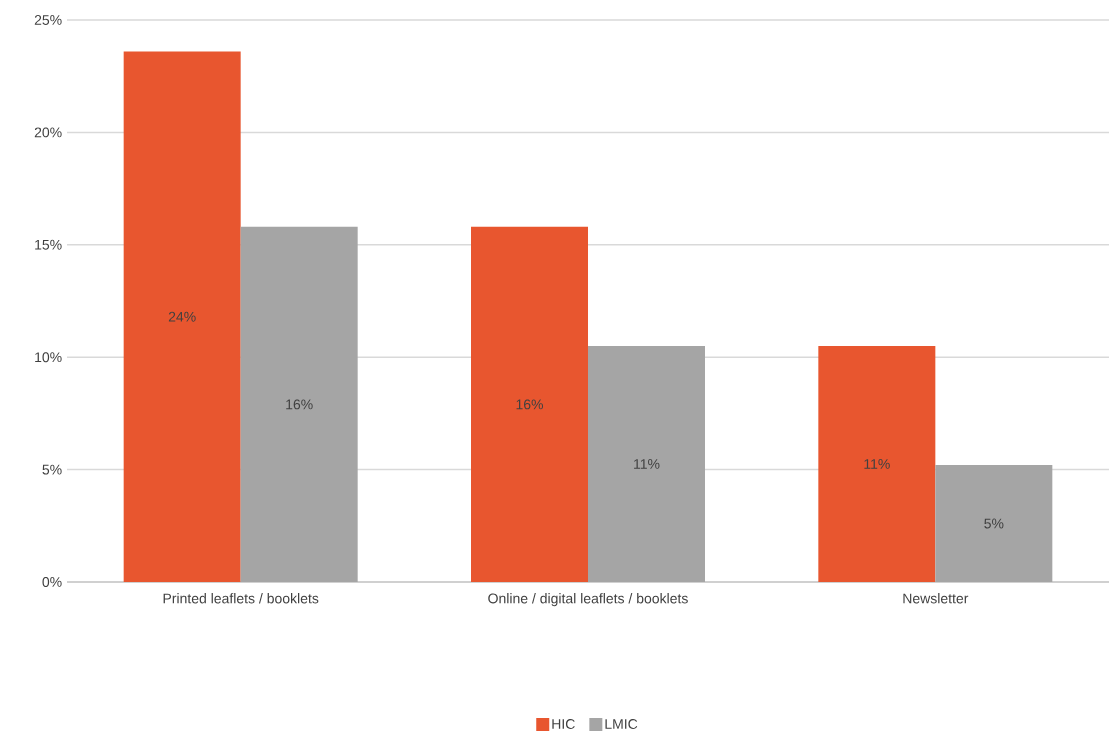  Describe the element at coordinates (621, 724) in the screenshot. I see `legend-label: LMIC` at that location.